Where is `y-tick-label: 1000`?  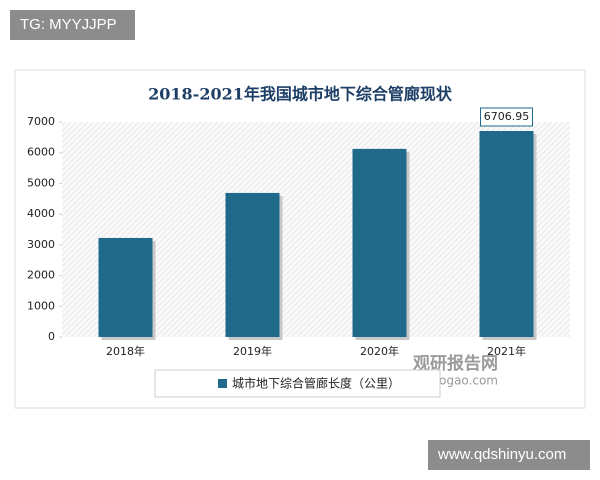
y-tick-label: 1000 is located at coordinates (41, 305).